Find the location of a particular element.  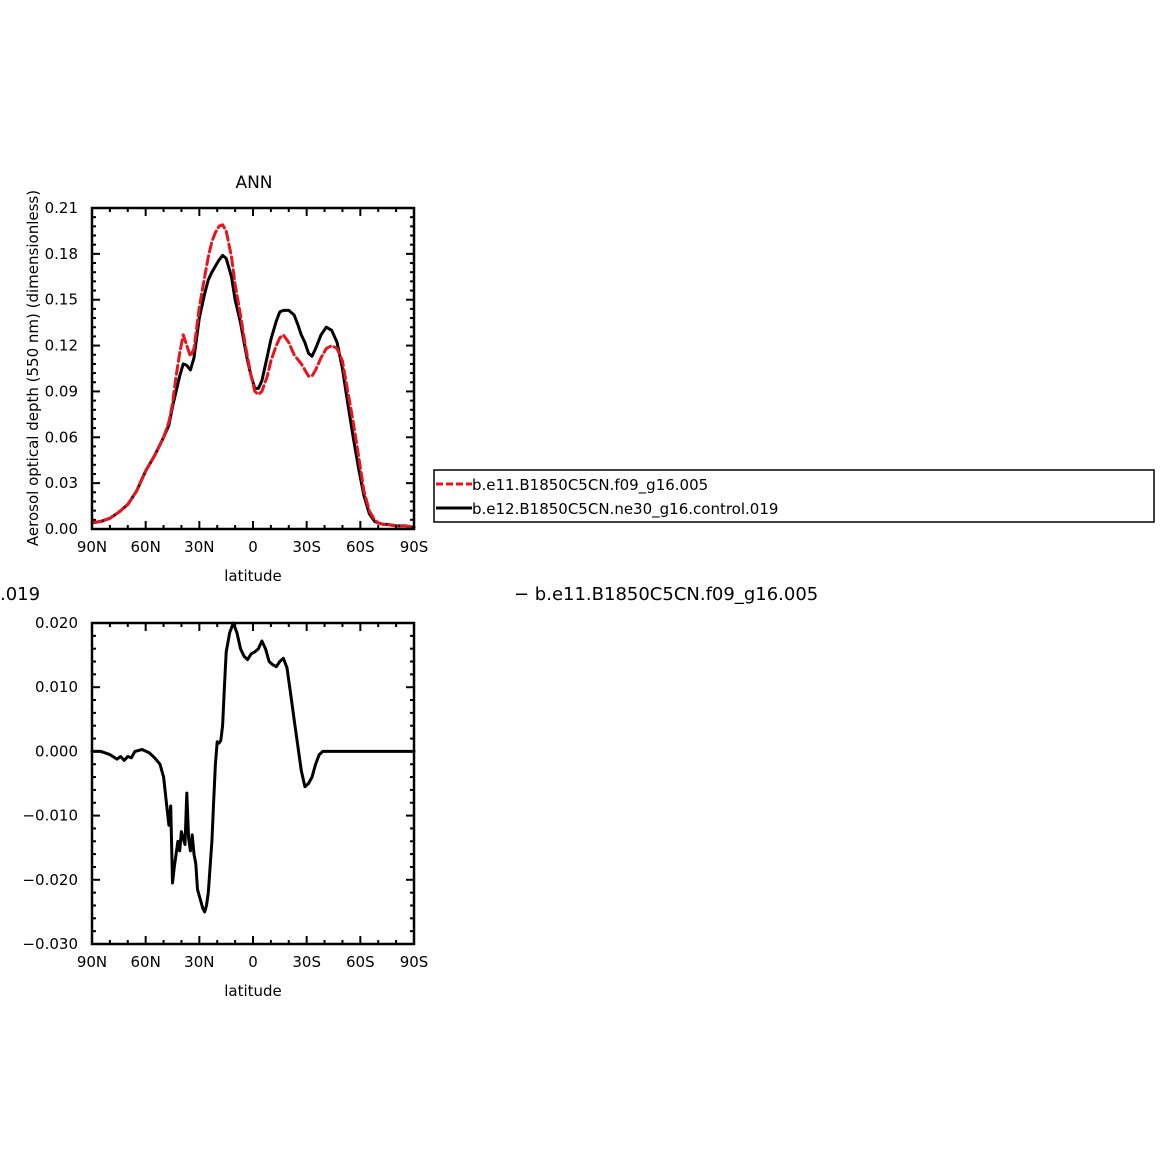

y-tick-label: 0.000 is located at coordinates (56, 751).